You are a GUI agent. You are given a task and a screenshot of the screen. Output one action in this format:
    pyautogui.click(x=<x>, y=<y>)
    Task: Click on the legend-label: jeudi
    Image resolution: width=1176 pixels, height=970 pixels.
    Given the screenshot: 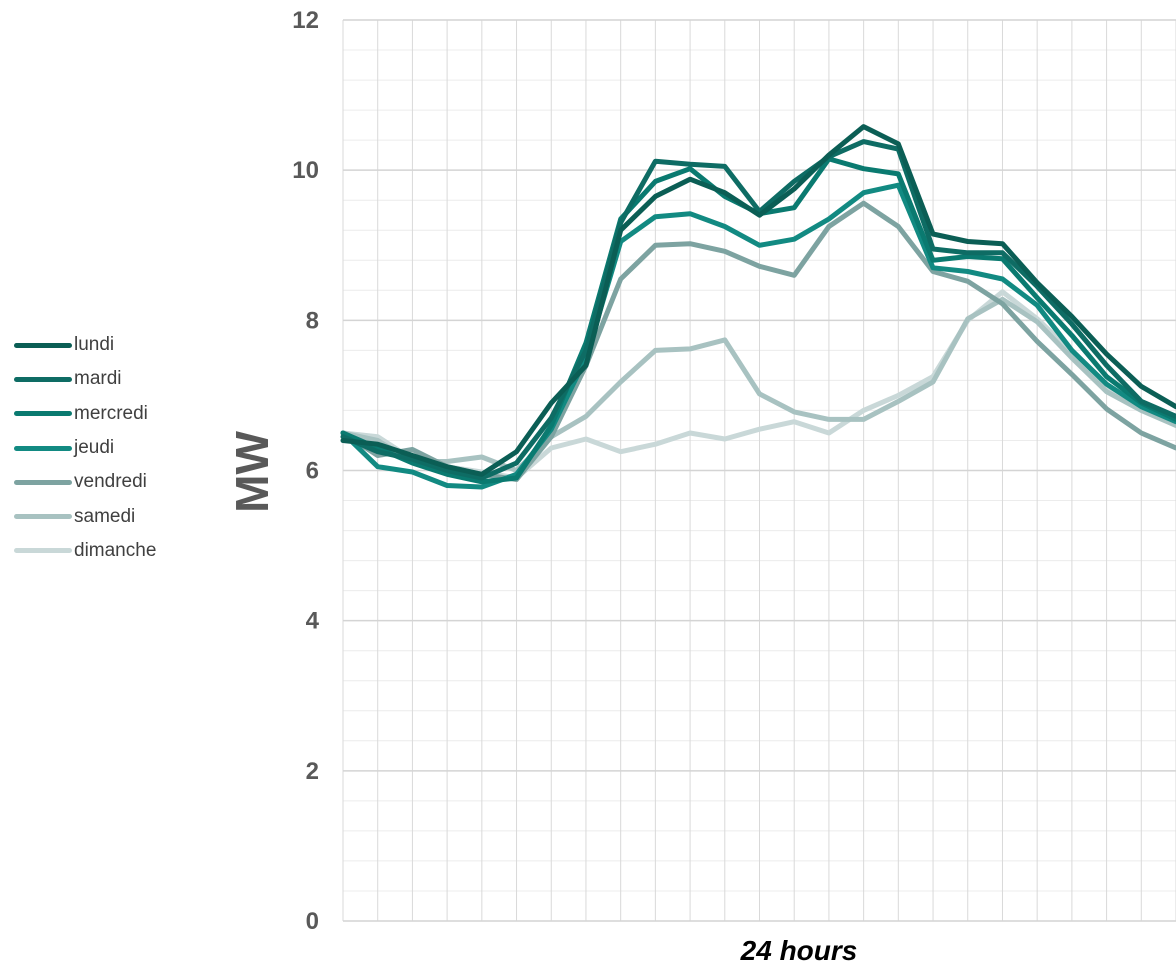 What is the action you would take?
    pyautogui.click(x=94, y=448)
    